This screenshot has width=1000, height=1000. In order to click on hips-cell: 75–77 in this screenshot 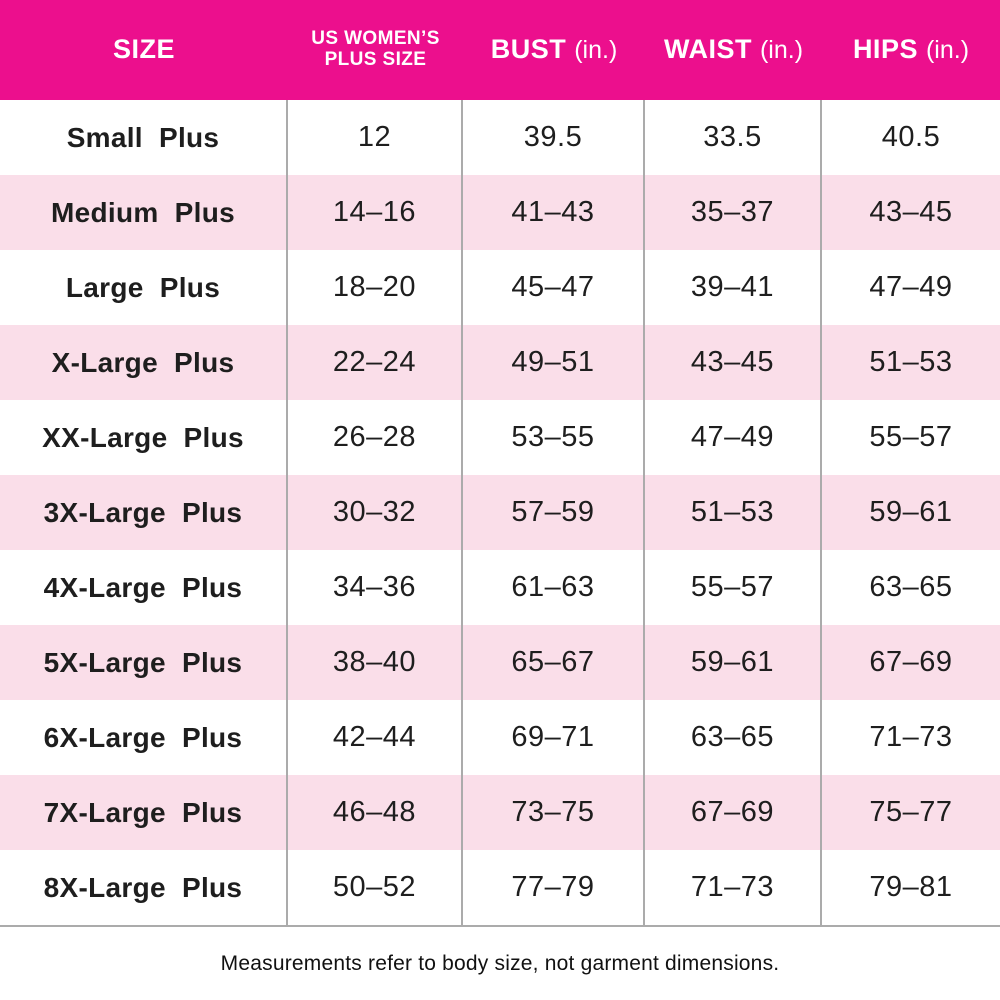, I will do `click(911, 812)`.